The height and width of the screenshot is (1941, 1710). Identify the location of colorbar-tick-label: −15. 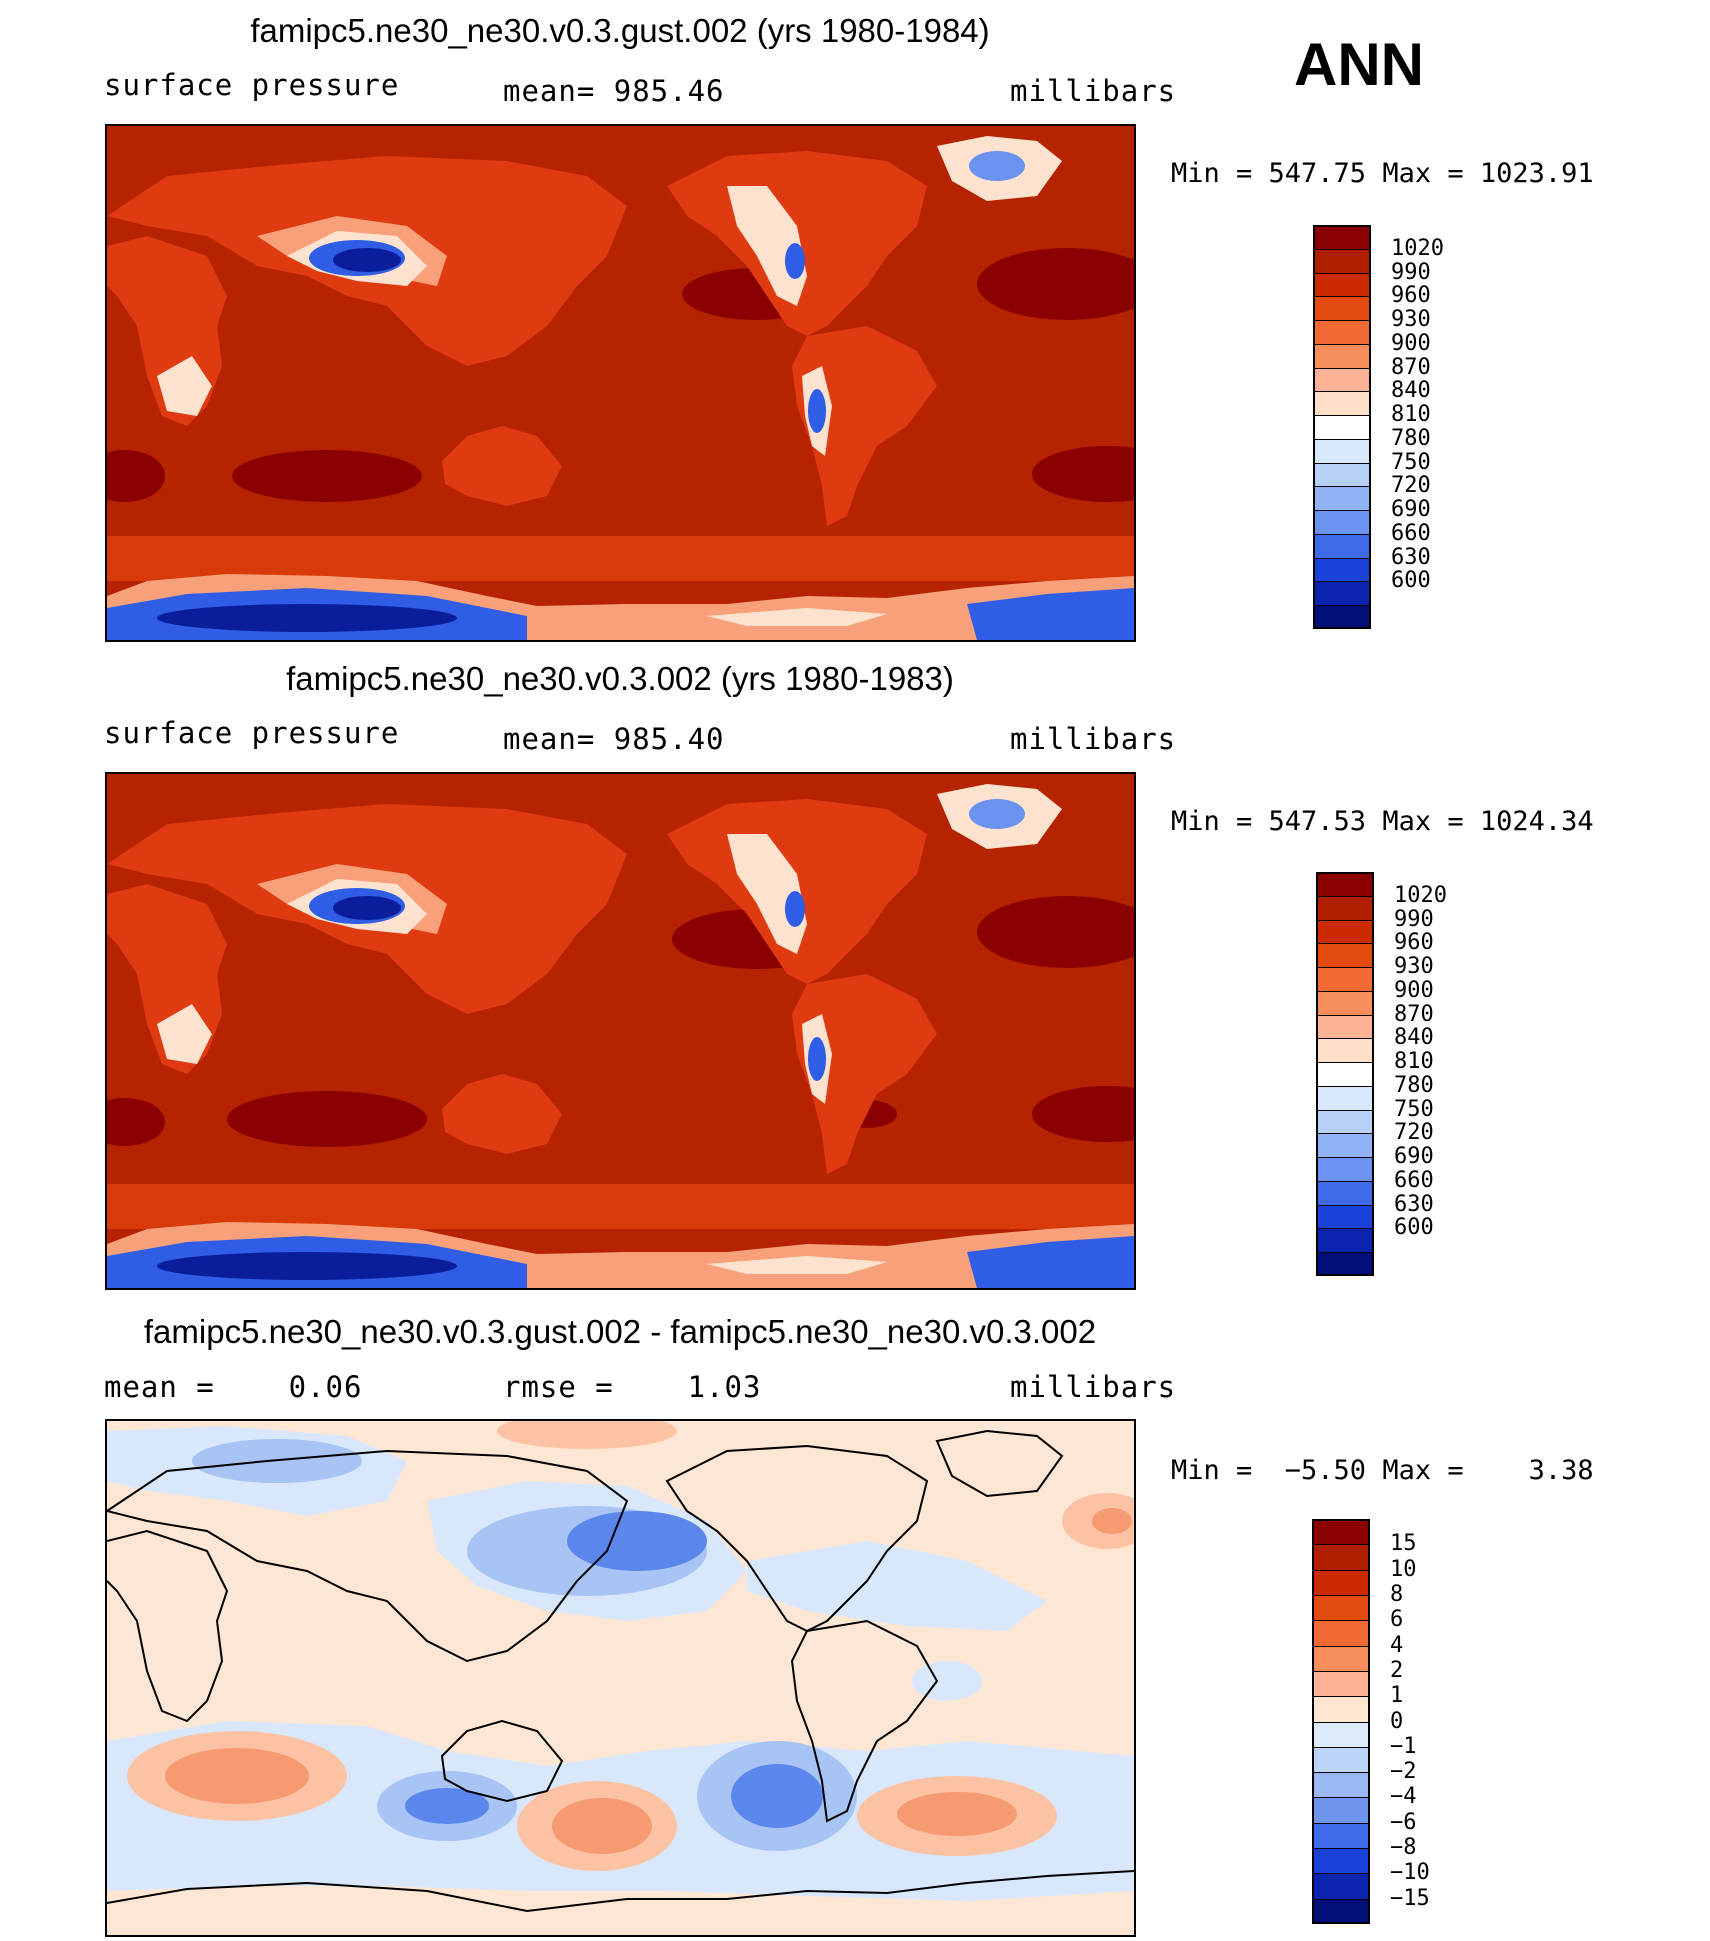
(1410, 1898).